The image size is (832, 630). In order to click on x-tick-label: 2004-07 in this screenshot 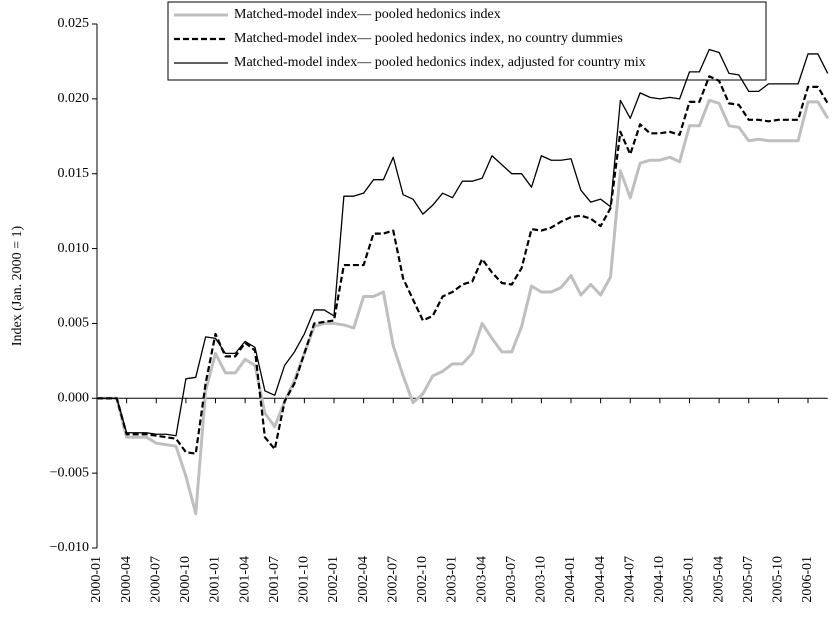, I will do `click(629, 579)`.